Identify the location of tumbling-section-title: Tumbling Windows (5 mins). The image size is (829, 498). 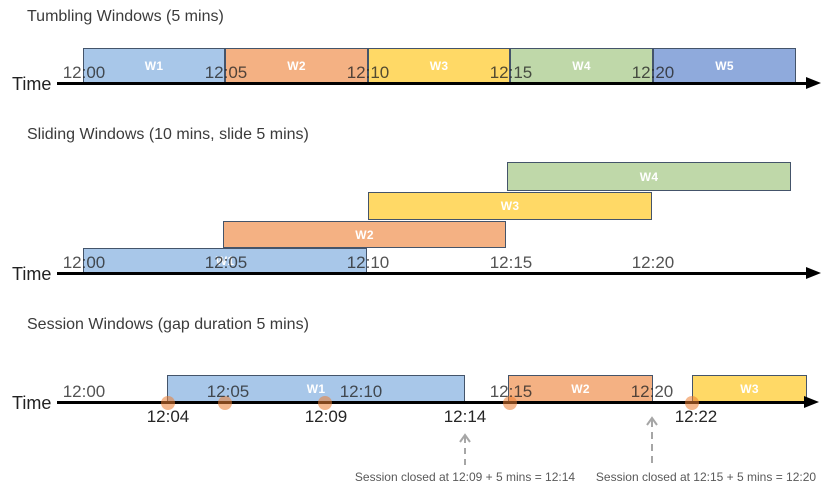
(125, 16).